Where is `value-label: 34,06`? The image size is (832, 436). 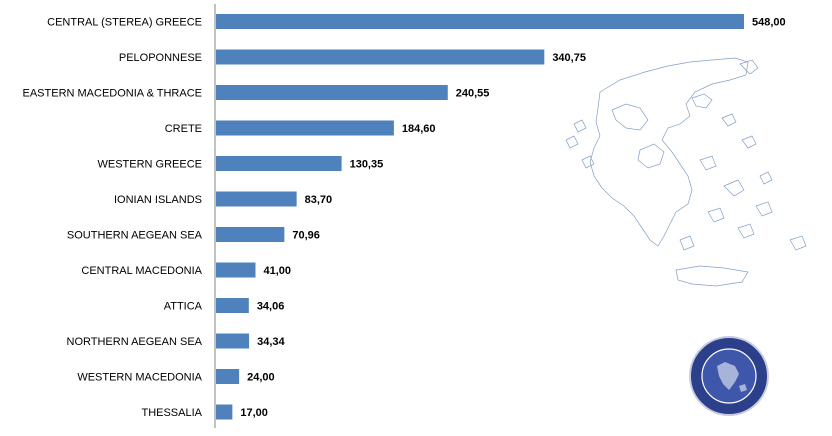 value-label: 34,06 is located at coordinates (271, 307).